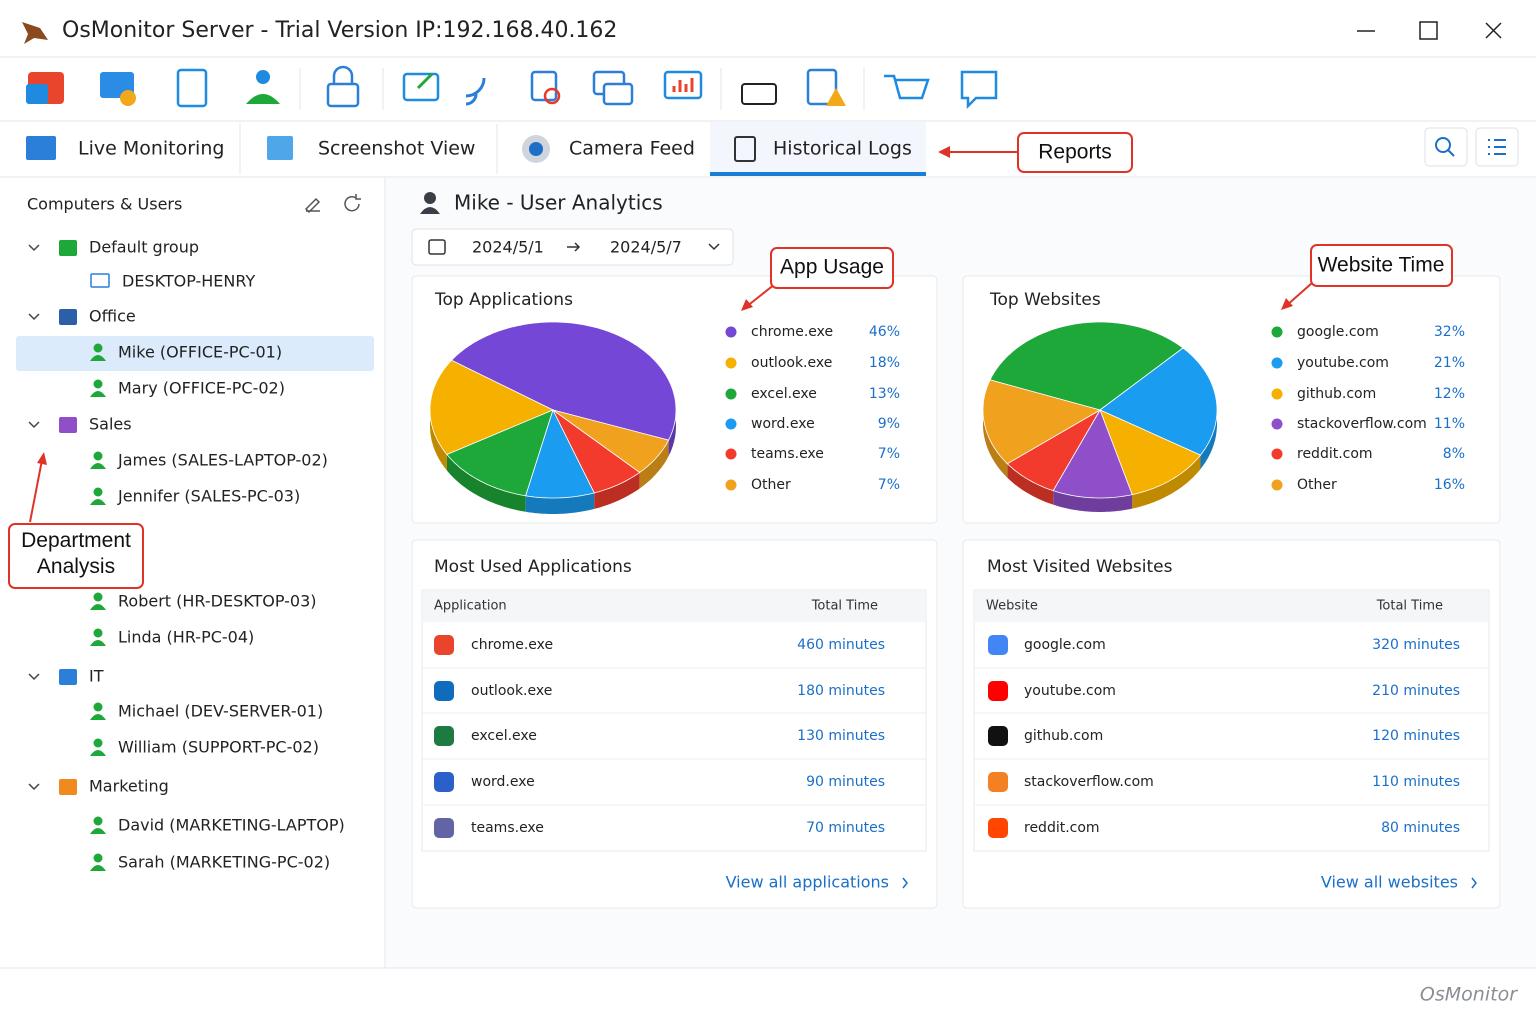 Image resolution: width=1536 pixels, height=1024 pixels. What do you see at coordinates (558, 203) in the screenshot?
I see `page-heading: Mike - User Analytics` at bounding box center [558, 203].